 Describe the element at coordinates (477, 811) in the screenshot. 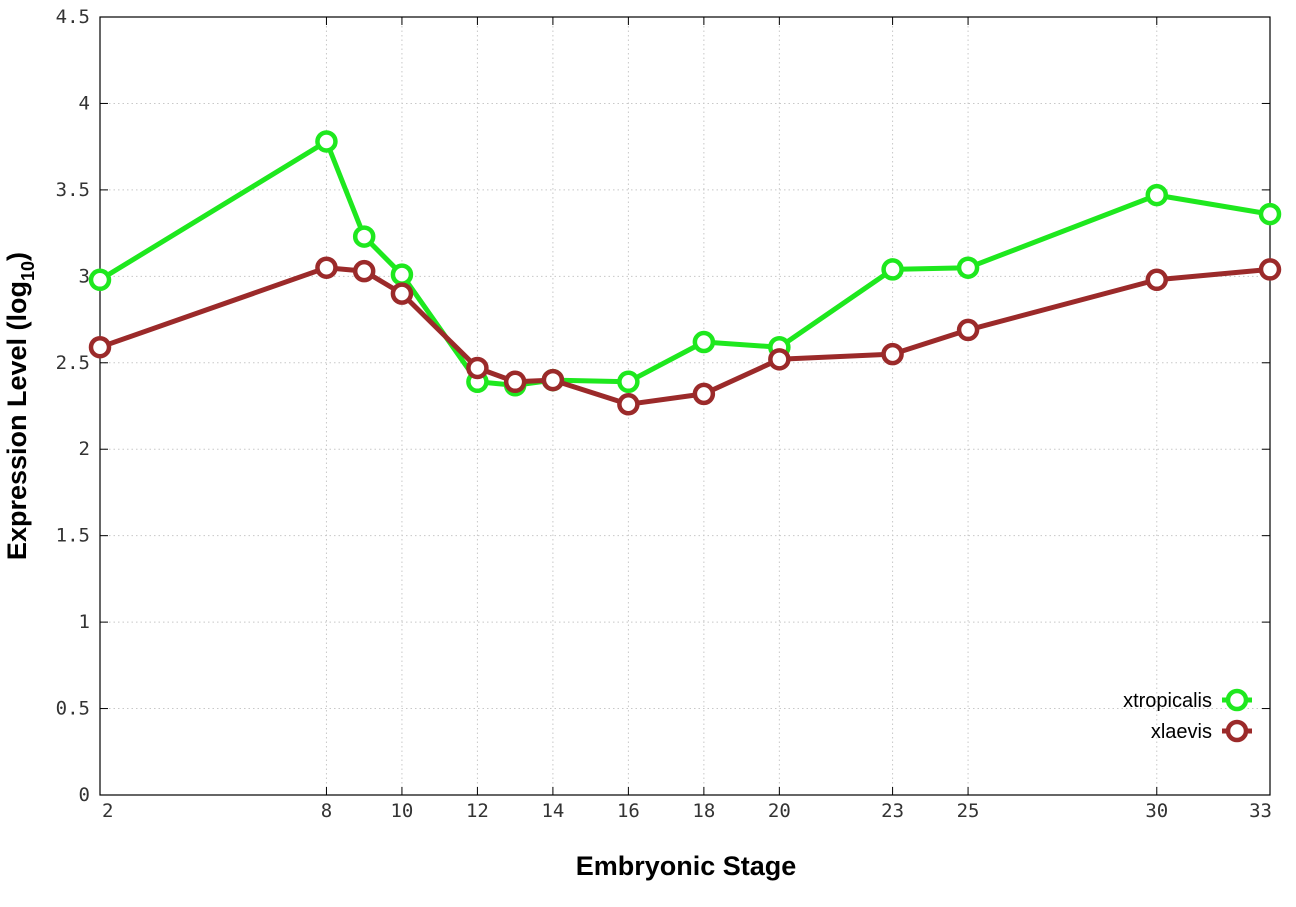

I see `x-tick-label: 12` at that location.